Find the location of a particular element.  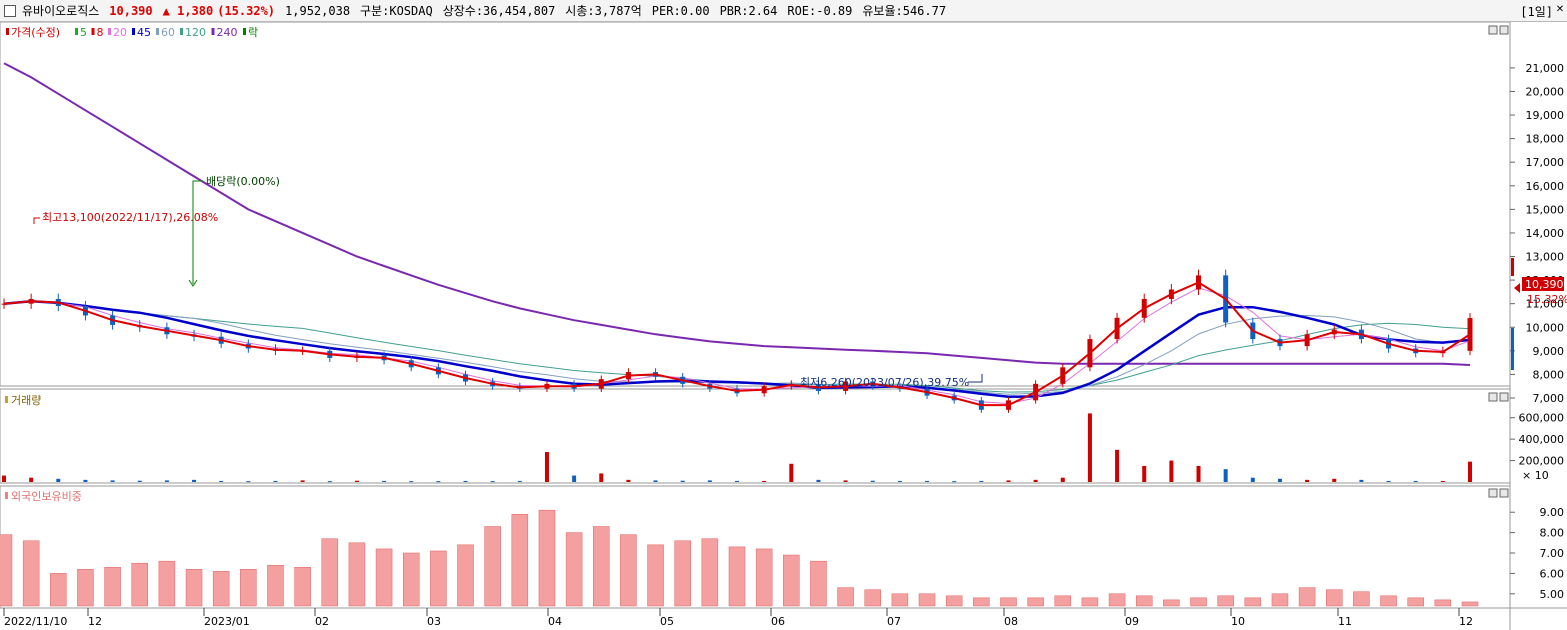

market-cap: 시총:3,787억 is located at coordinates (603, 11).